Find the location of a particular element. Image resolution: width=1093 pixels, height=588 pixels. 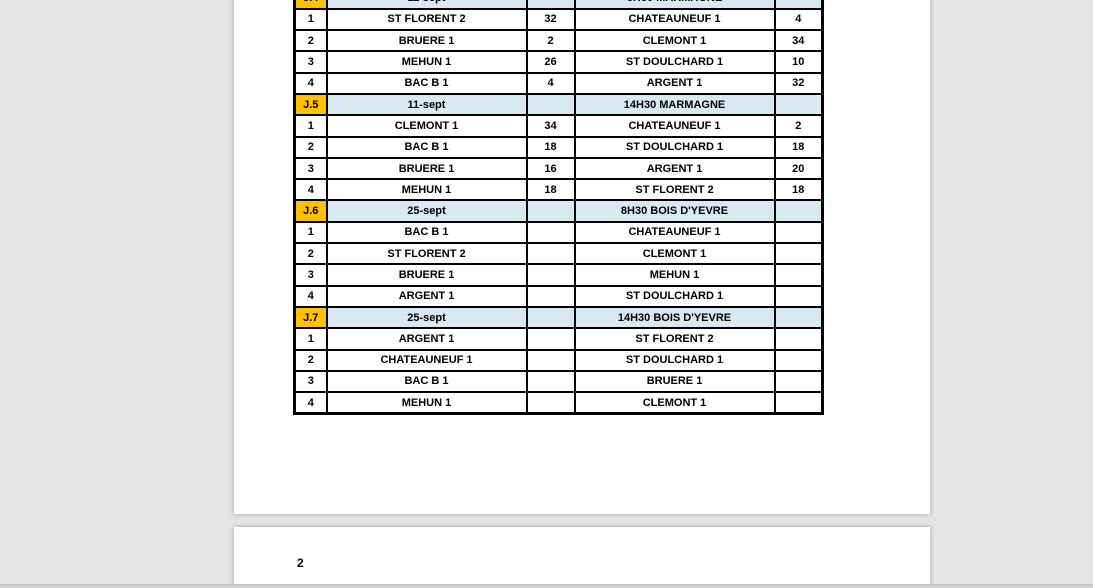

round-venue-cell: 8H30 BOIS D'YEVRE is located at coordinates (674, 211).